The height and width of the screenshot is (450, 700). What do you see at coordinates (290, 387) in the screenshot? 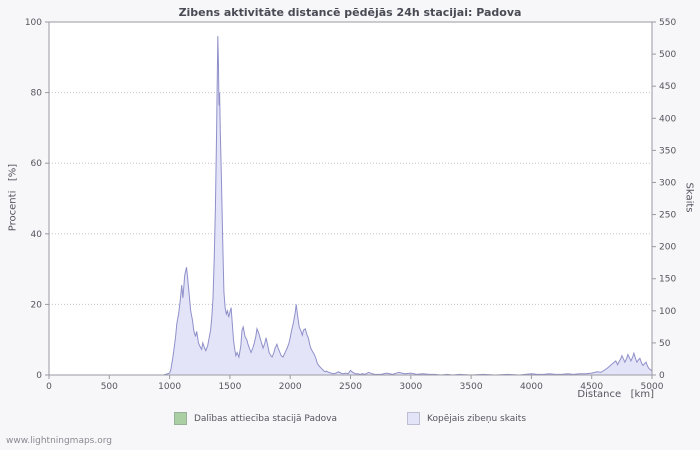
I see `svg-text: 2000` at bounding box center [290, 387].